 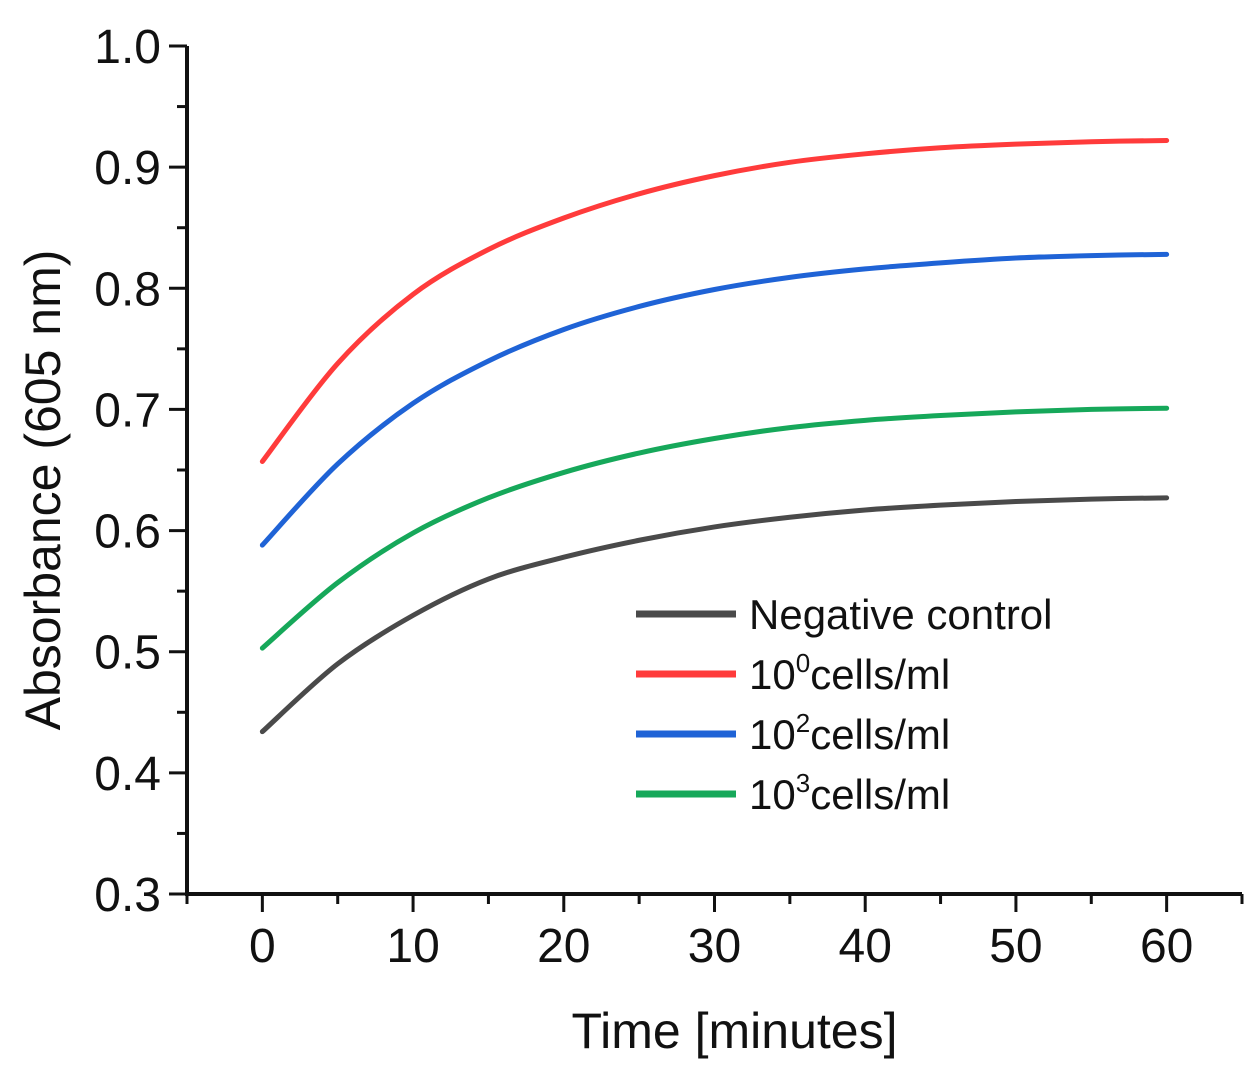 What do you see at coordinates (714, 946) in the screenshot?
I see `x-tick-label: 30` at bounding box center [714, 946].